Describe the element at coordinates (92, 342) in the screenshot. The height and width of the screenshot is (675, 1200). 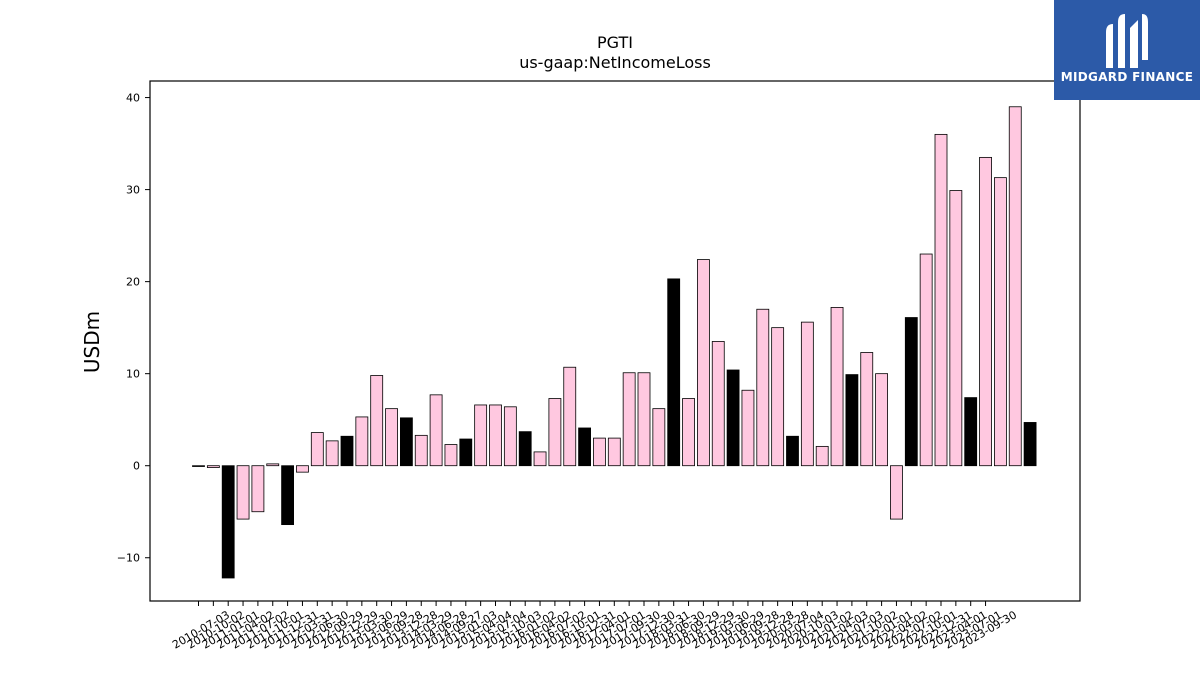
I see `y-axis-label: USDm` at that location.